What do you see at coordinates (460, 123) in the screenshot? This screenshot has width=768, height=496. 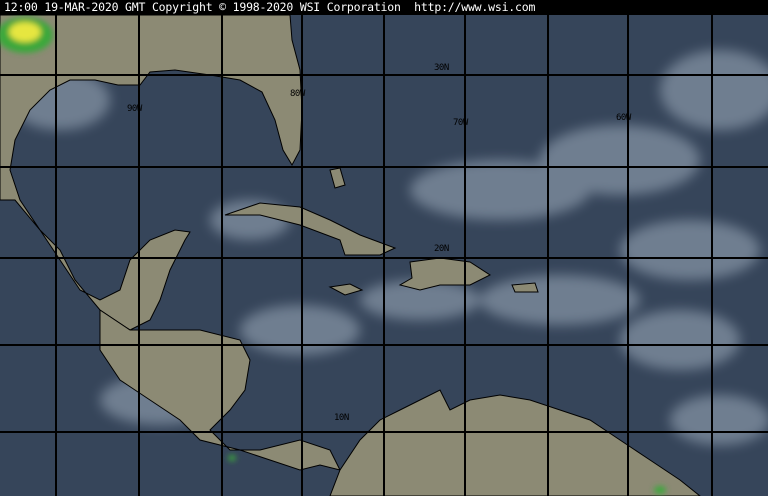 I see `longitude-label-70w: 70W` at bounding box center [460, 123].